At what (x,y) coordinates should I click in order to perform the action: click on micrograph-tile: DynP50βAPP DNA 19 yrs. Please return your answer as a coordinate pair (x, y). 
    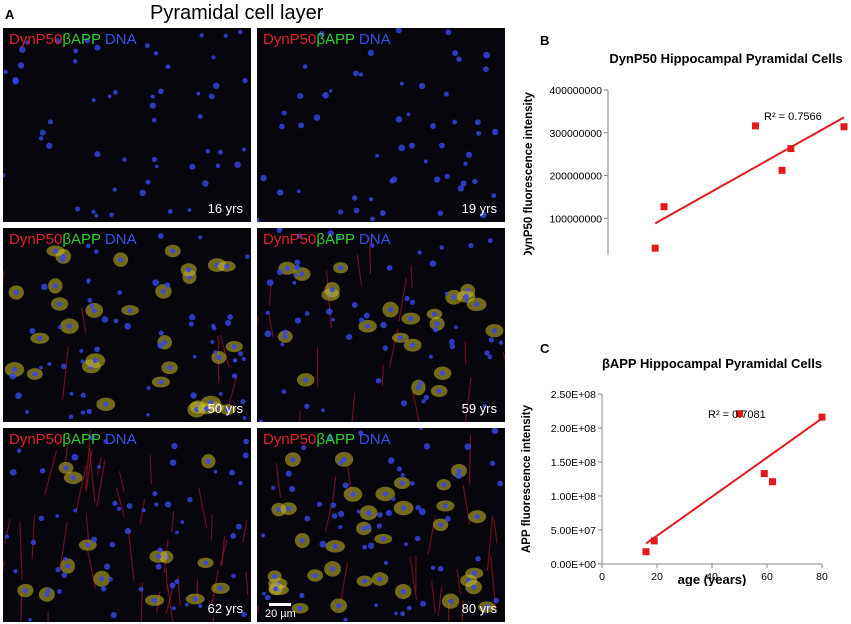
    Looking at the image, I should click on (381, 125).